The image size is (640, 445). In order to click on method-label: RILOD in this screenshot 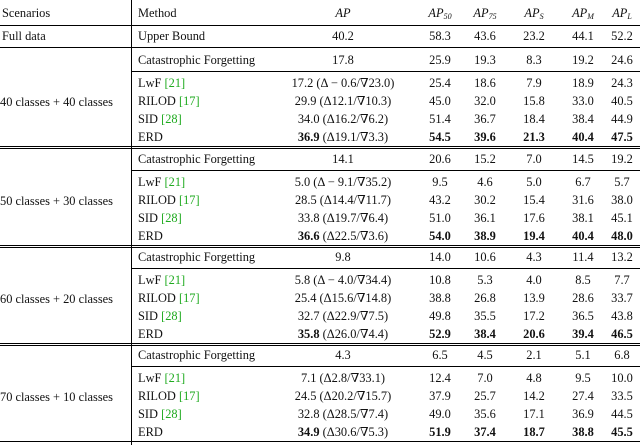, I will do `click(157, 396)`.